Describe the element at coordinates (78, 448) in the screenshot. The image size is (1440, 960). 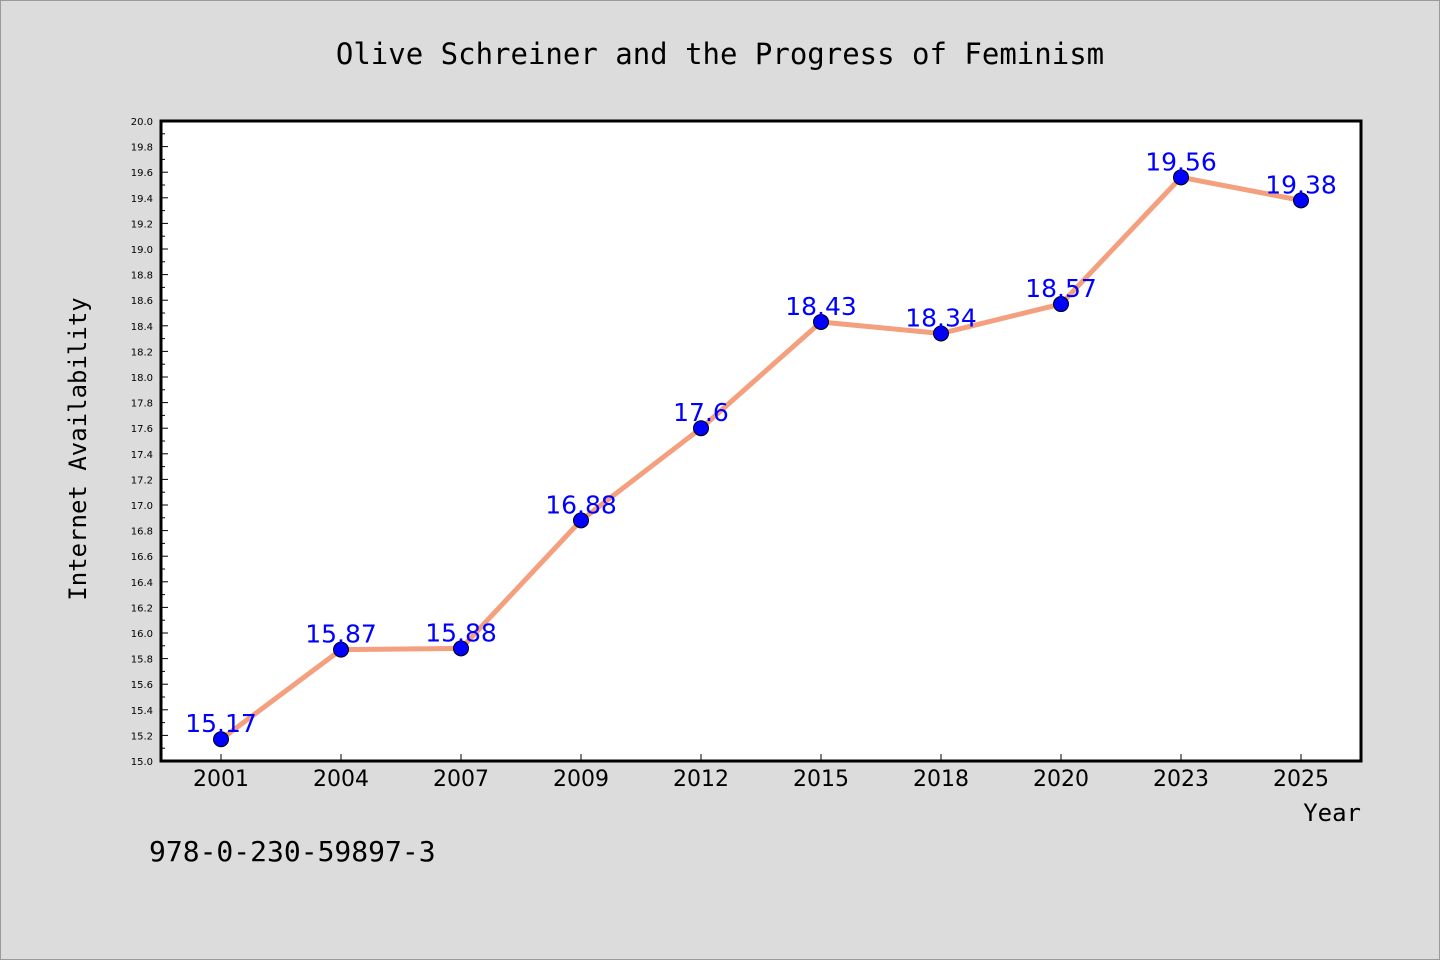
I see `y-axis-title: Internet Availability` at that location.